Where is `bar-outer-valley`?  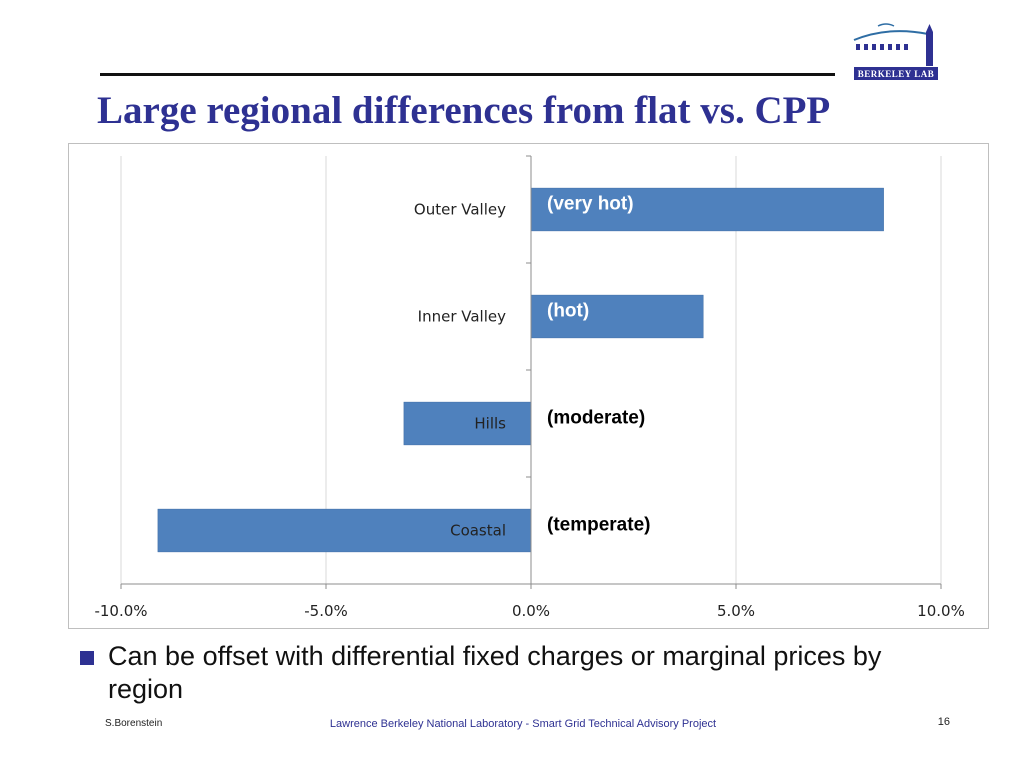 bar-outer-valley is located at coordinates (707, 209).